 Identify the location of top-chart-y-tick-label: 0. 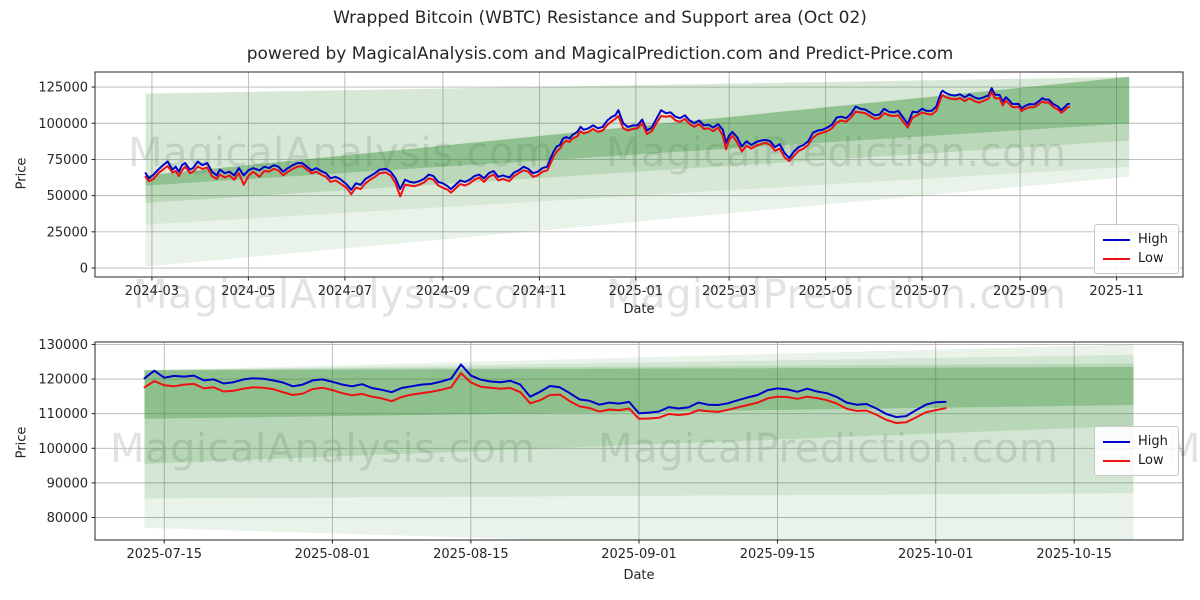
(84, 269).